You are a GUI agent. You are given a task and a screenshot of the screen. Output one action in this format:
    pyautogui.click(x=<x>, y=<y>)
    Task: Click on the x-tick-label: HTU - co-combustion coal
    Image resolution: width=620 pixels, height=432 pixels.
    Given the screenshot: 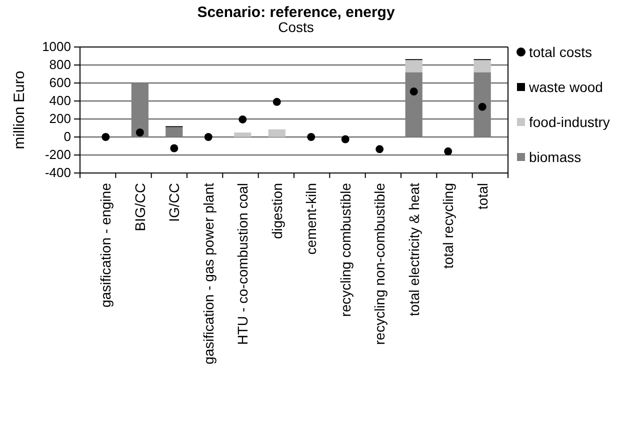 What is the action you would take?
    pyautogui.click(x=242, y=264)
    